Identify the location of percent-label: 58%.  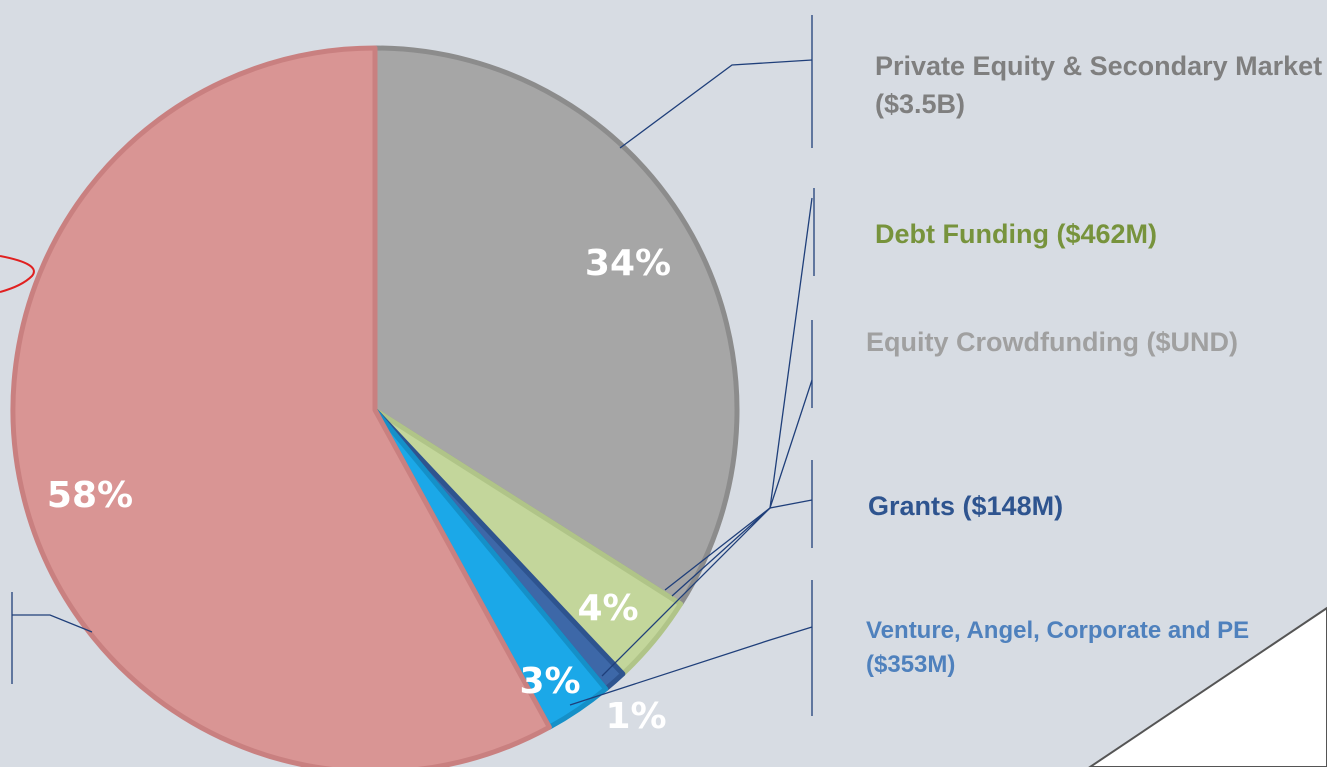
(90, 495).